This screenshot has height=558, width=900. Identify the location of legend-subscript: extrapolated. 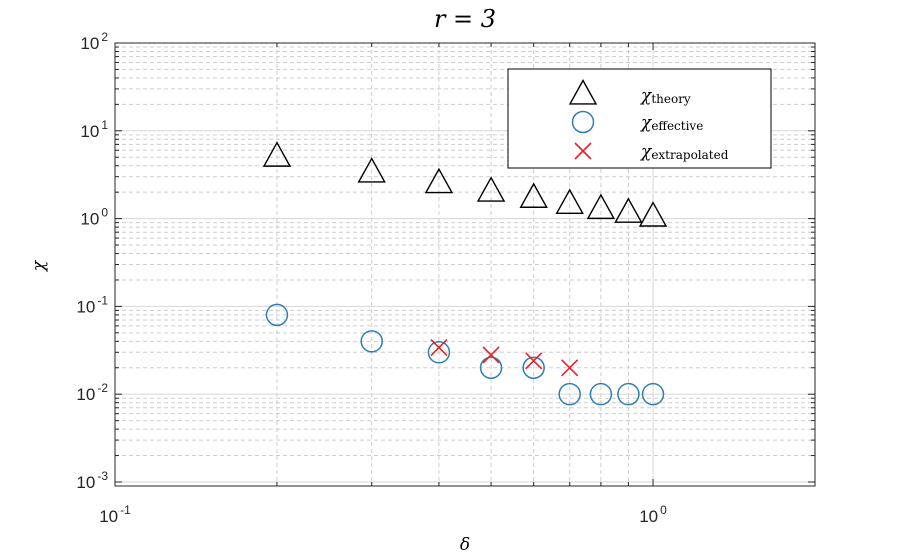
(689, 155).